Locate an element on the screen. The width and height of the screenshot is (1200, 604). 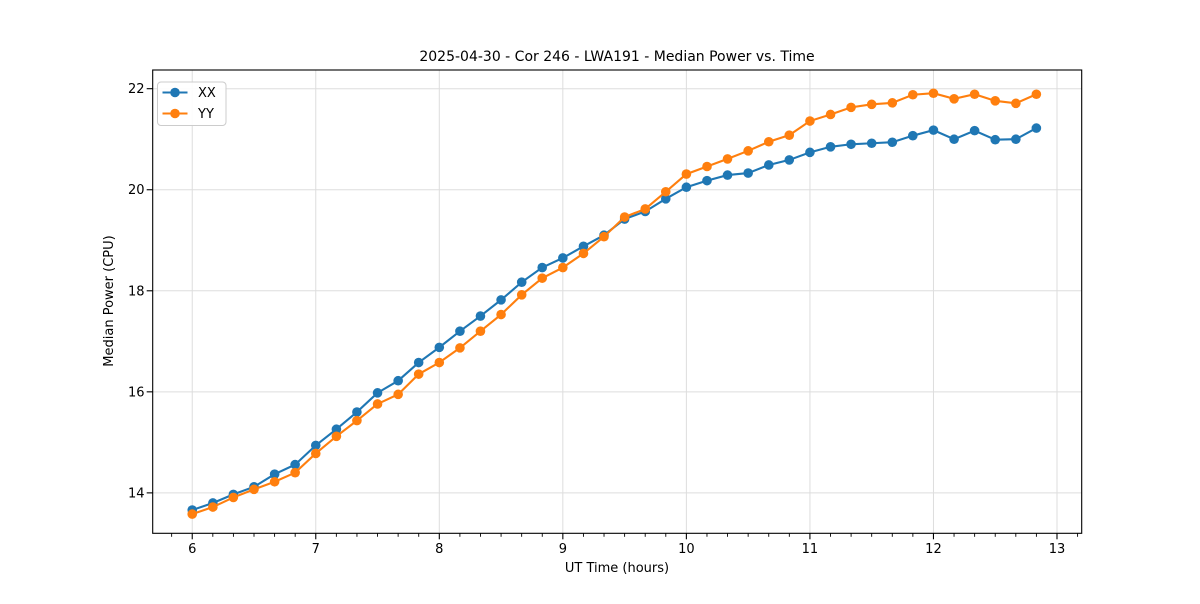
y-tick-label: 22 is located at coordinates (136, 89).